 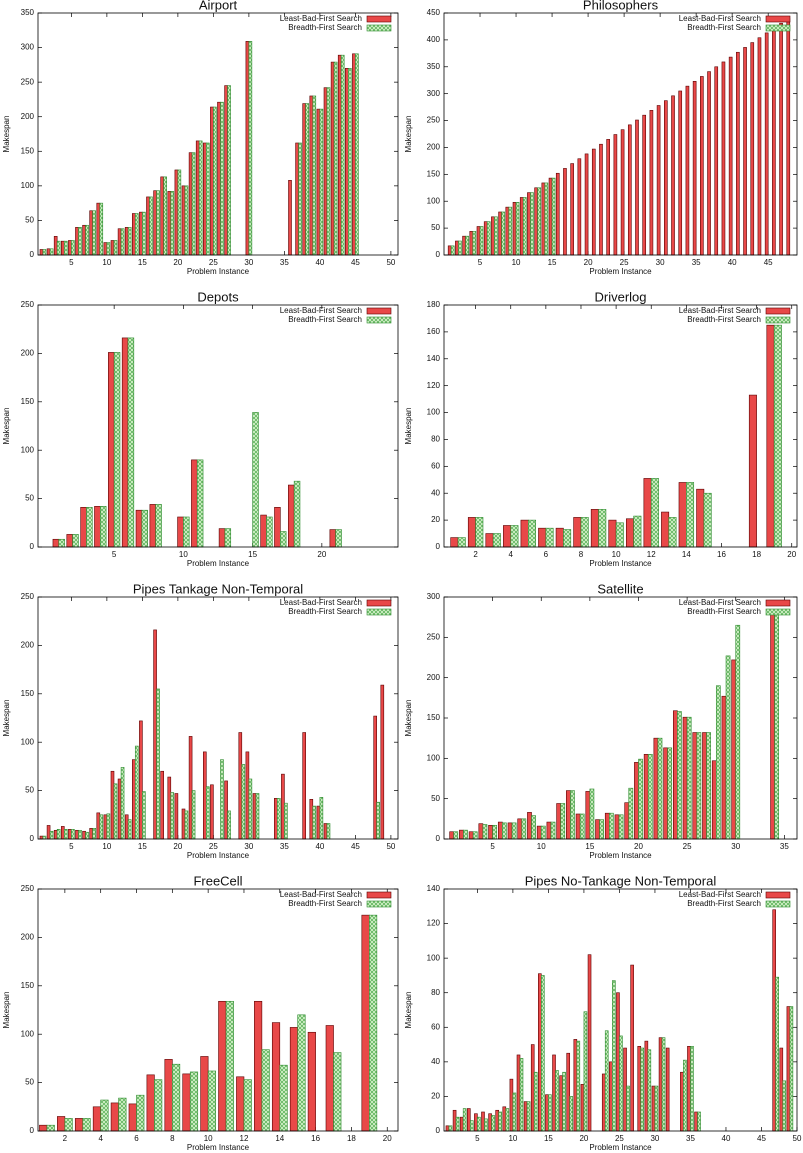 What do you see at coordinates (321, 554) in the screenshot?
I see `x-tick-label: 20` at bounding box center [321, 554].